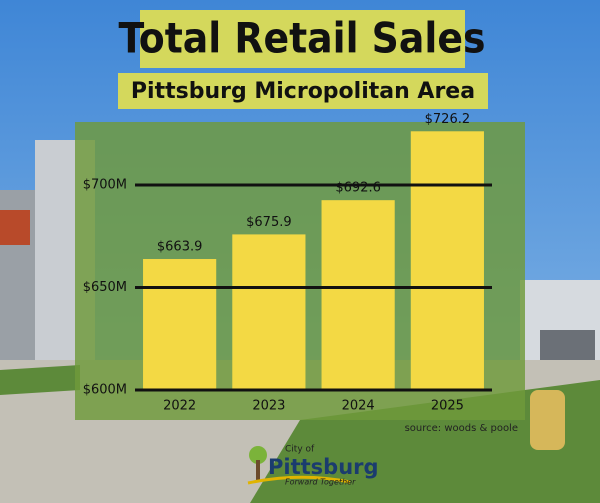  I want to click on chart-subtitle: Pittsburg Micropolitan Area, so click(303, 91).